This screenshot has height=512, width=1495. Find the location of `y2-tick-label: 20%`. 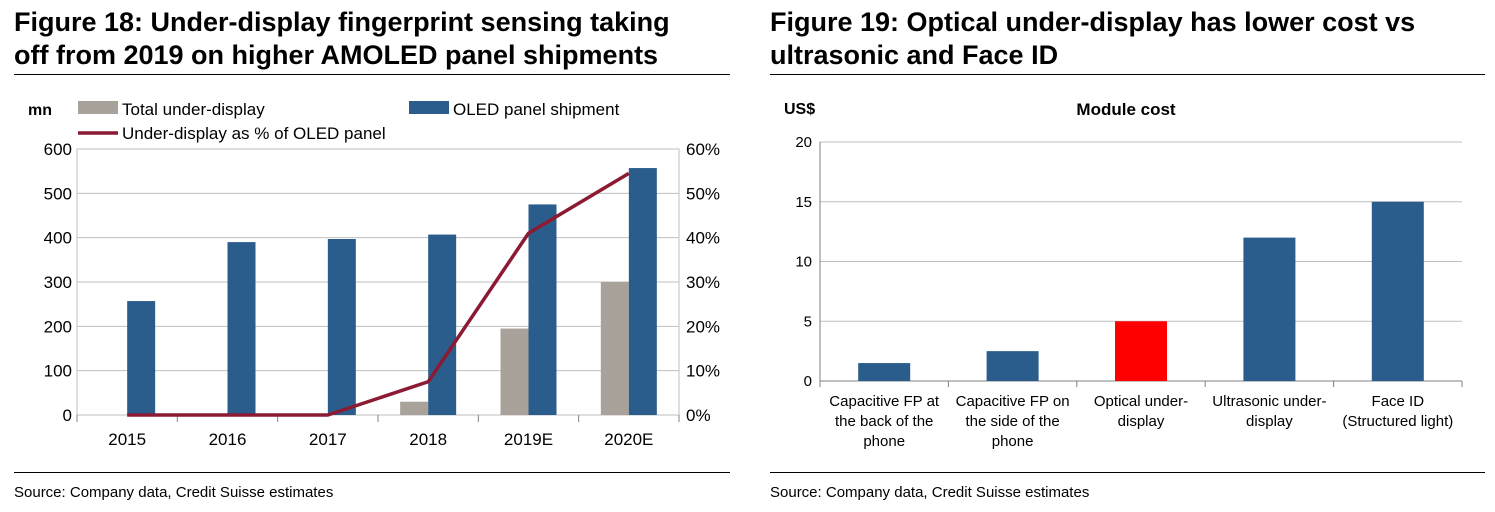

y2-tick-label: 20% is located at coordinates (703, 326).